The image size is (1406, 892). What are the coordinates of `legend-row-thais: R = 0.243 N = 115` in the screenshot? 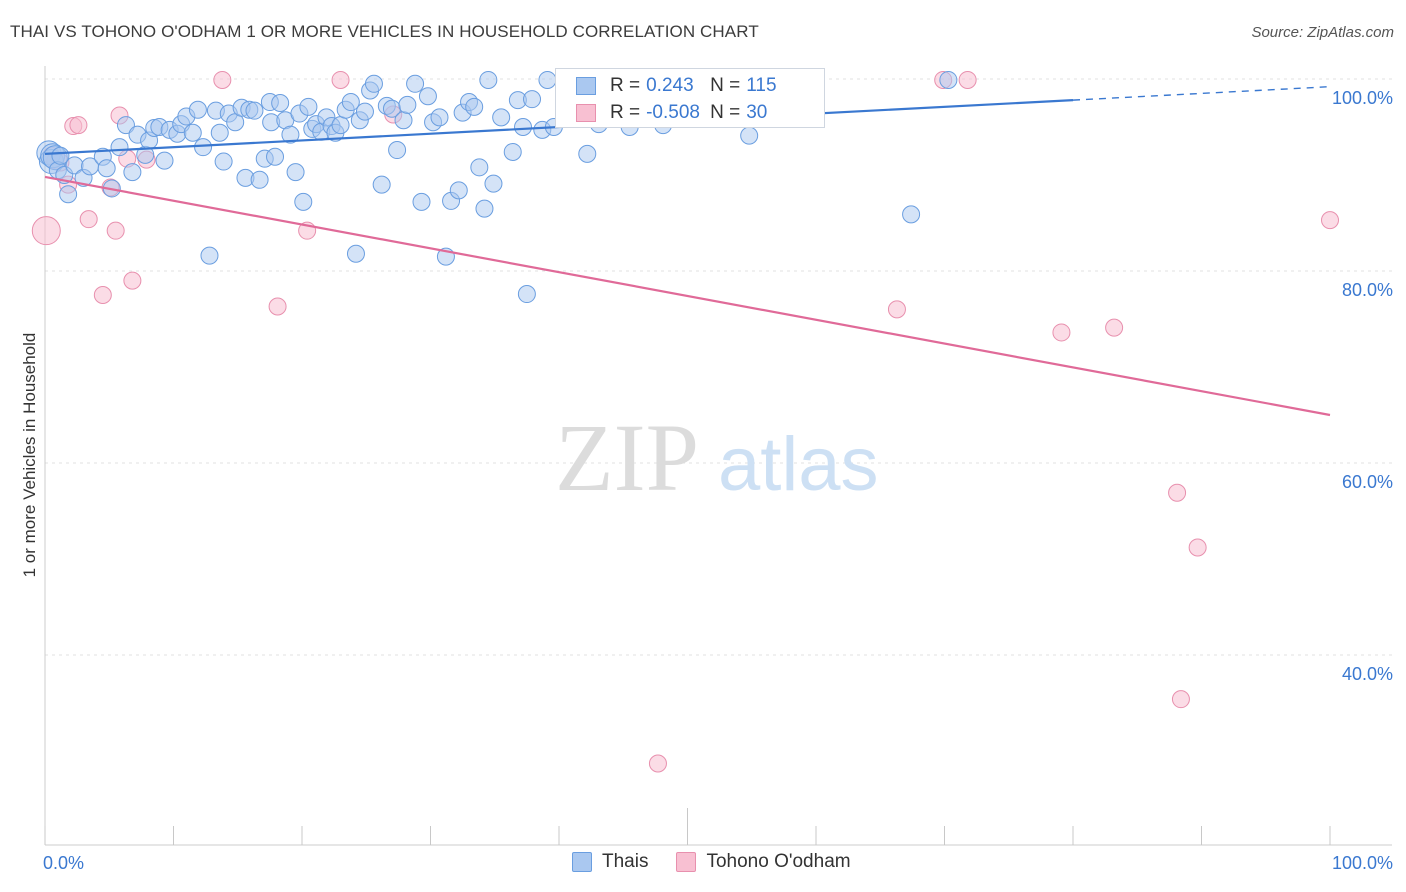 It's located at (693, 86).